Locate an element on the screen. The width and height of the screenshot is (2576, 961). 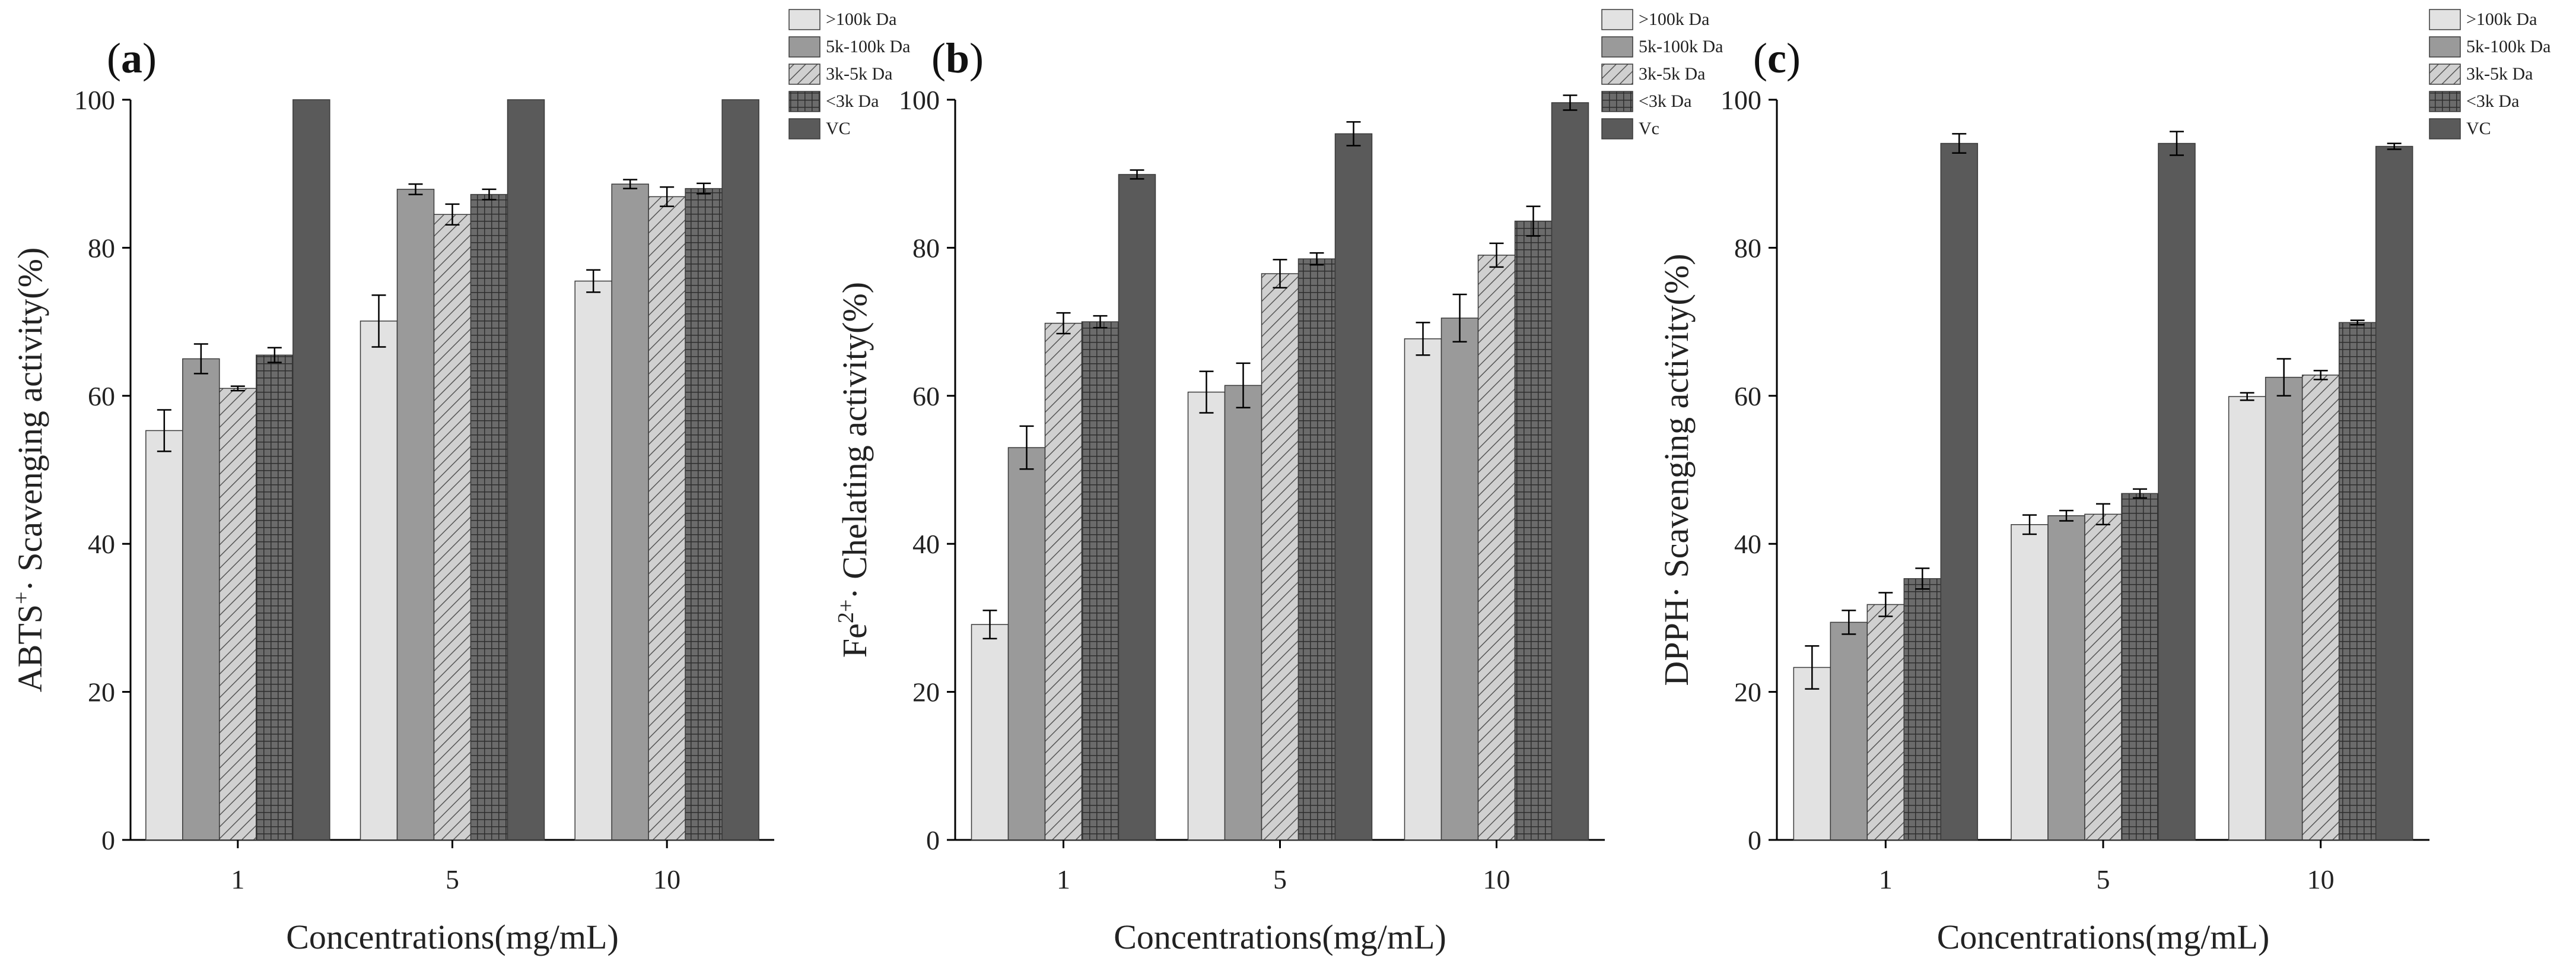
bar-b-s0-c1 is located at coordinates (1206, 616).